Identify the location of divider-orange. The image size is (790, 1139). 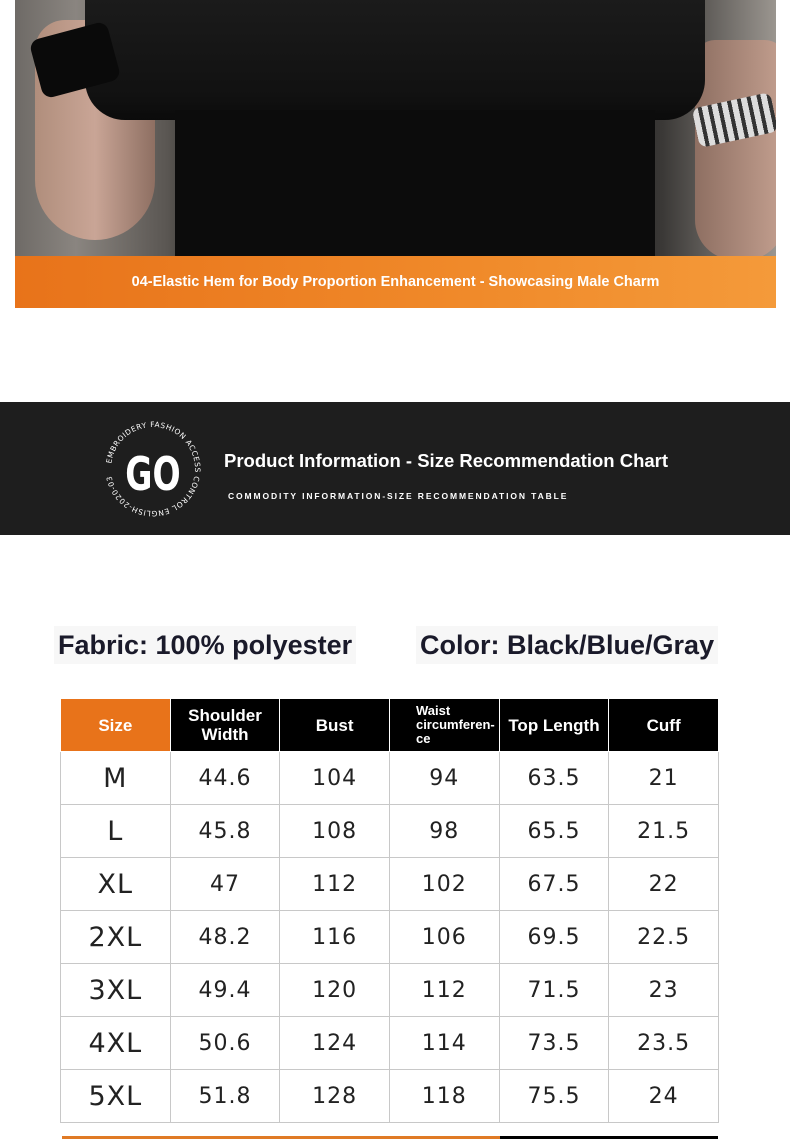
(281, 1137).